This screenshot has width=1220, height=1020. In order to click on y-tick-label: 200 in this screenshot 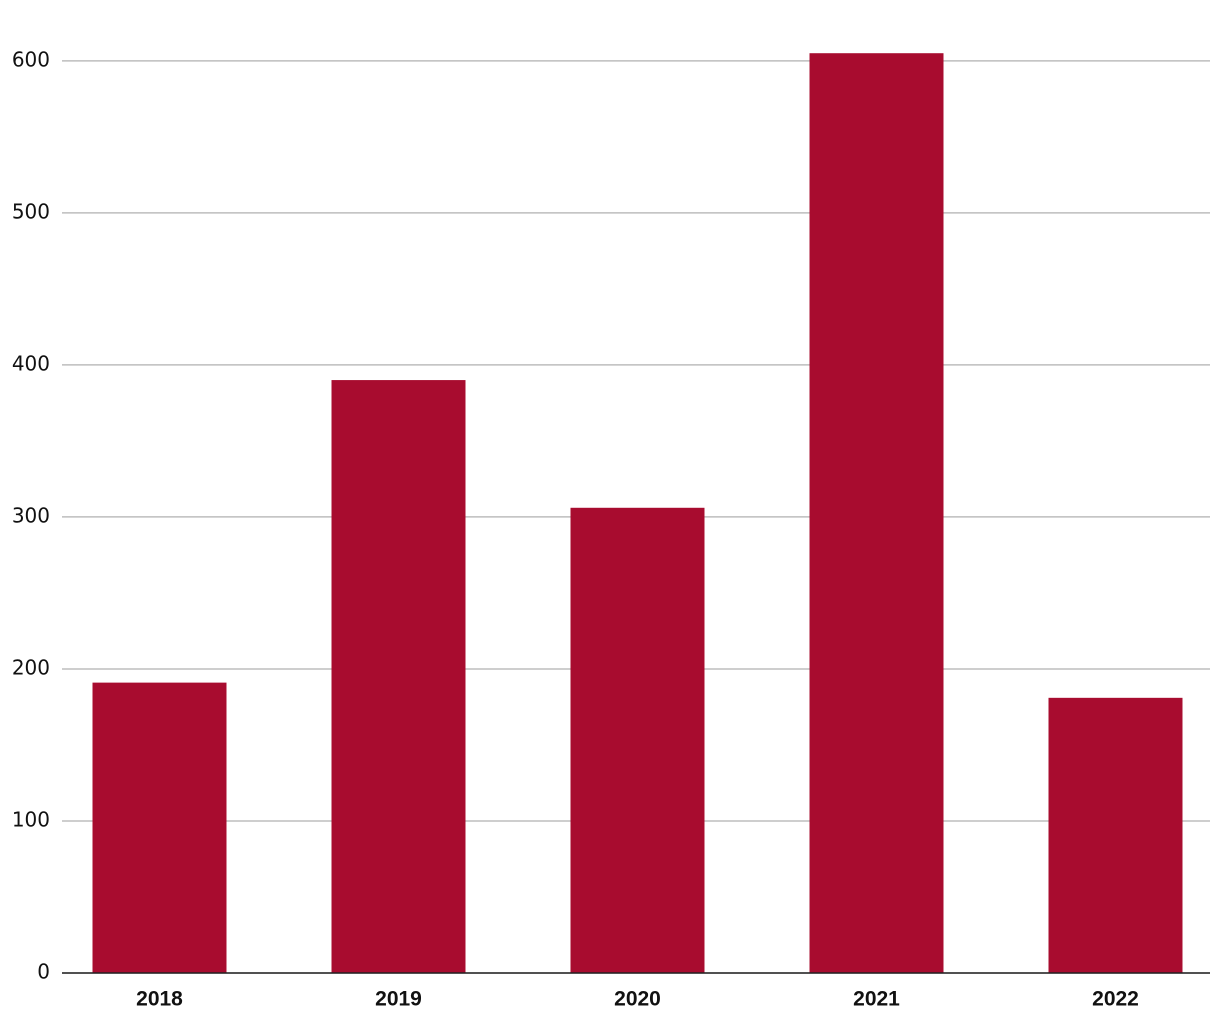, I will do `click(31, 667)`.